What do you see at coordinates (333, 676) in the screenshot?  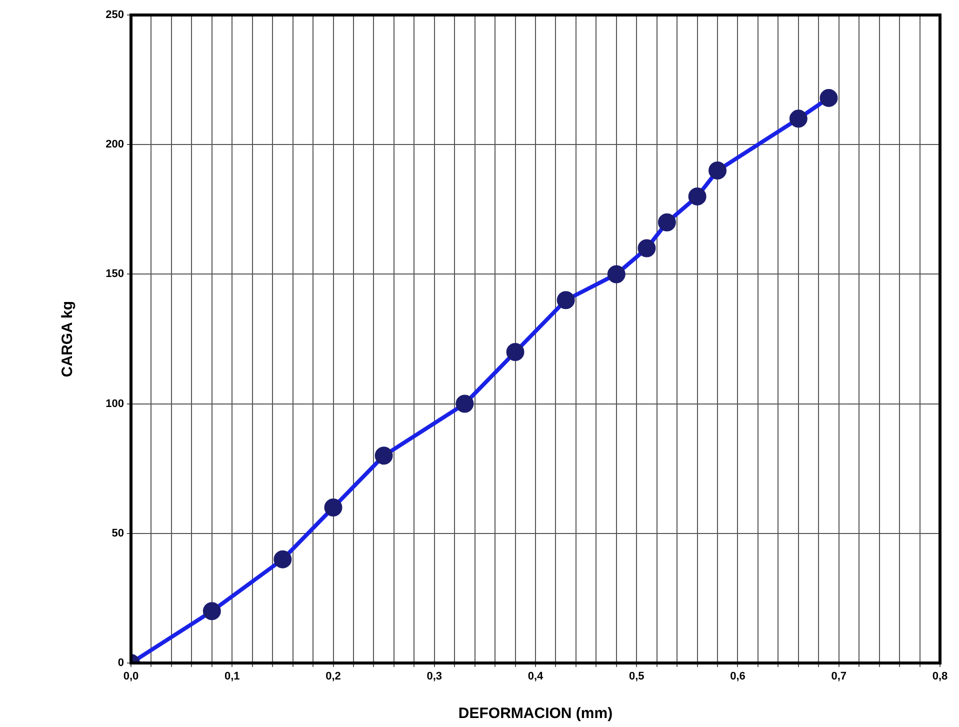 I see `x-tick-label: 0,2` at bounding box center [333, 676].